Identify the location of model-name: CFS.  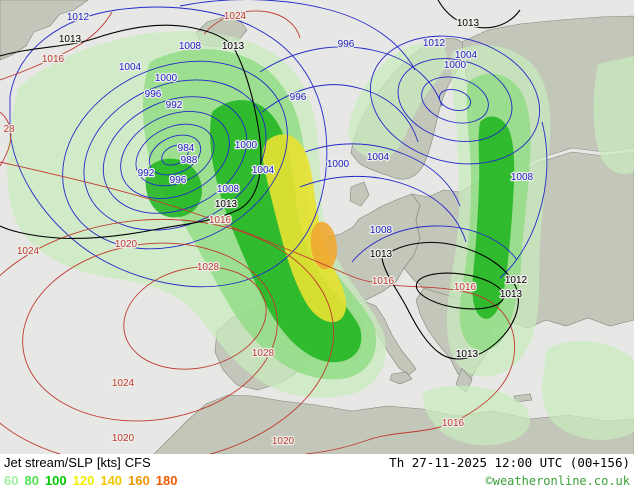
(137, 462).